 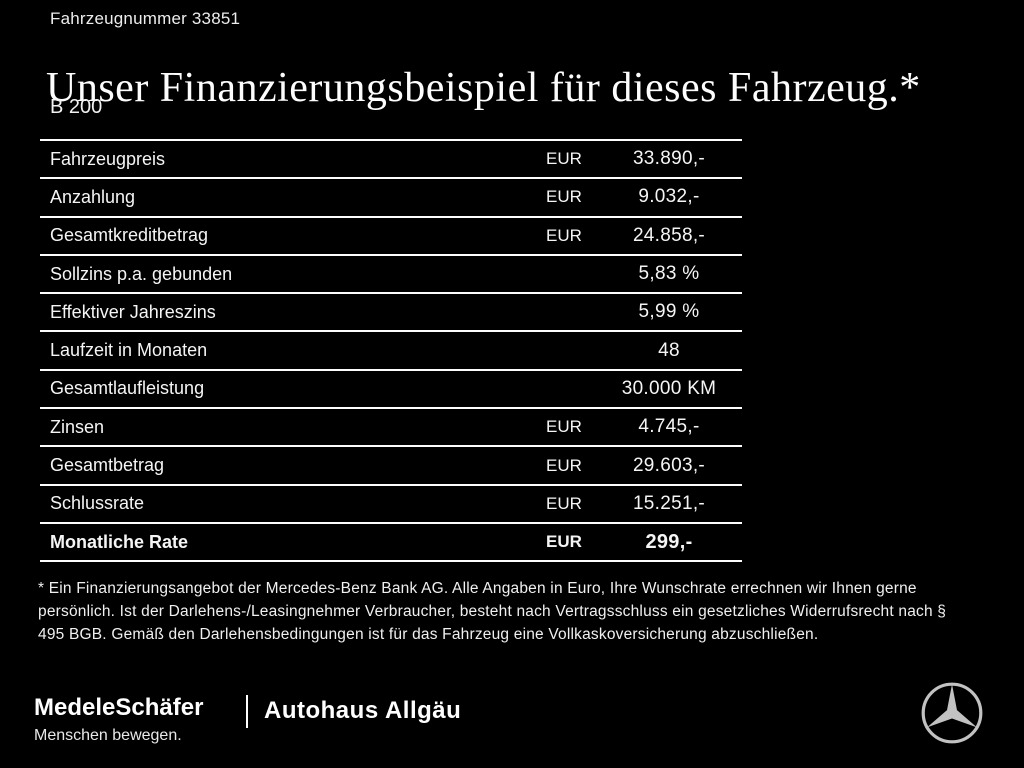 What do you see at coordinates (669, 235) in the screenshot?
I see `row-value: 24.858,-` at bounding box center [669, 235].